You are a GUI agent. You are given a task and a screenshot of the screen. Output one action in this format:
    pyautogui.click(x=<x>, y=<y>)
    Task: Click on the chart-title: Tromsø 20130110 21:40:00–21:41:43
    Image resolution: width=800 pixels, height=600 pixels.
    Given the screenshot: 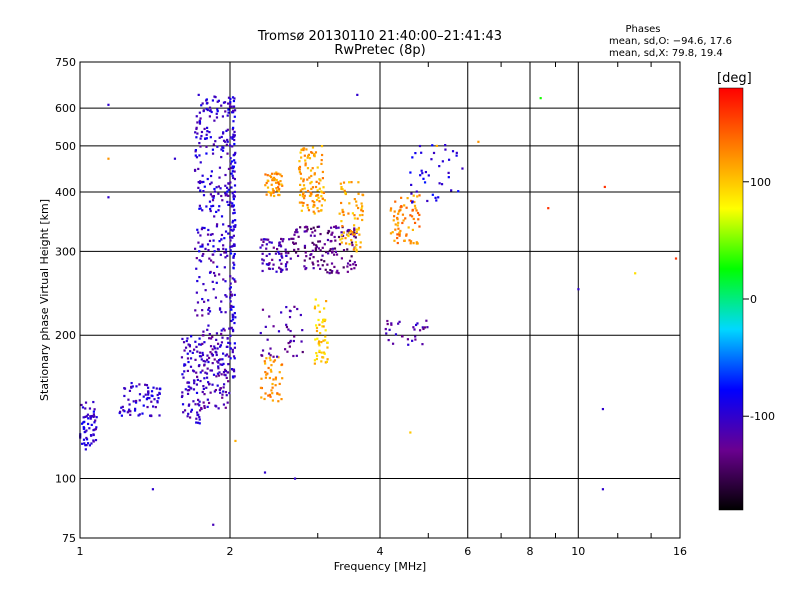 What is the action you would take?
    pyautogui.click(x=379, y=36)
    